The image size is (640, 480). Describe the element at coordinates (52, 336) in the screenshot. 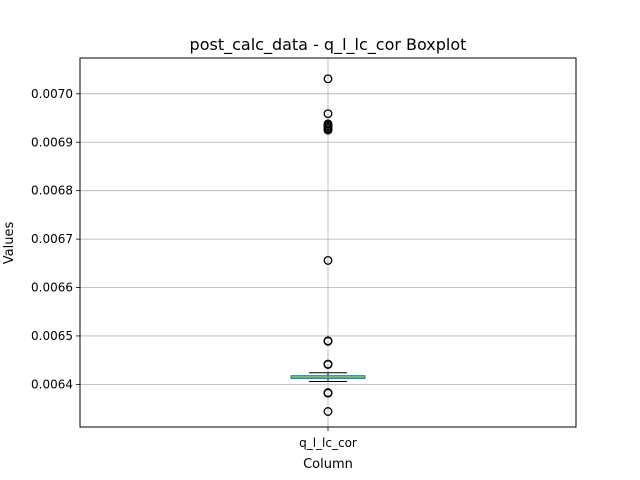

I see `y-tick-label: 0.0065` at that location.